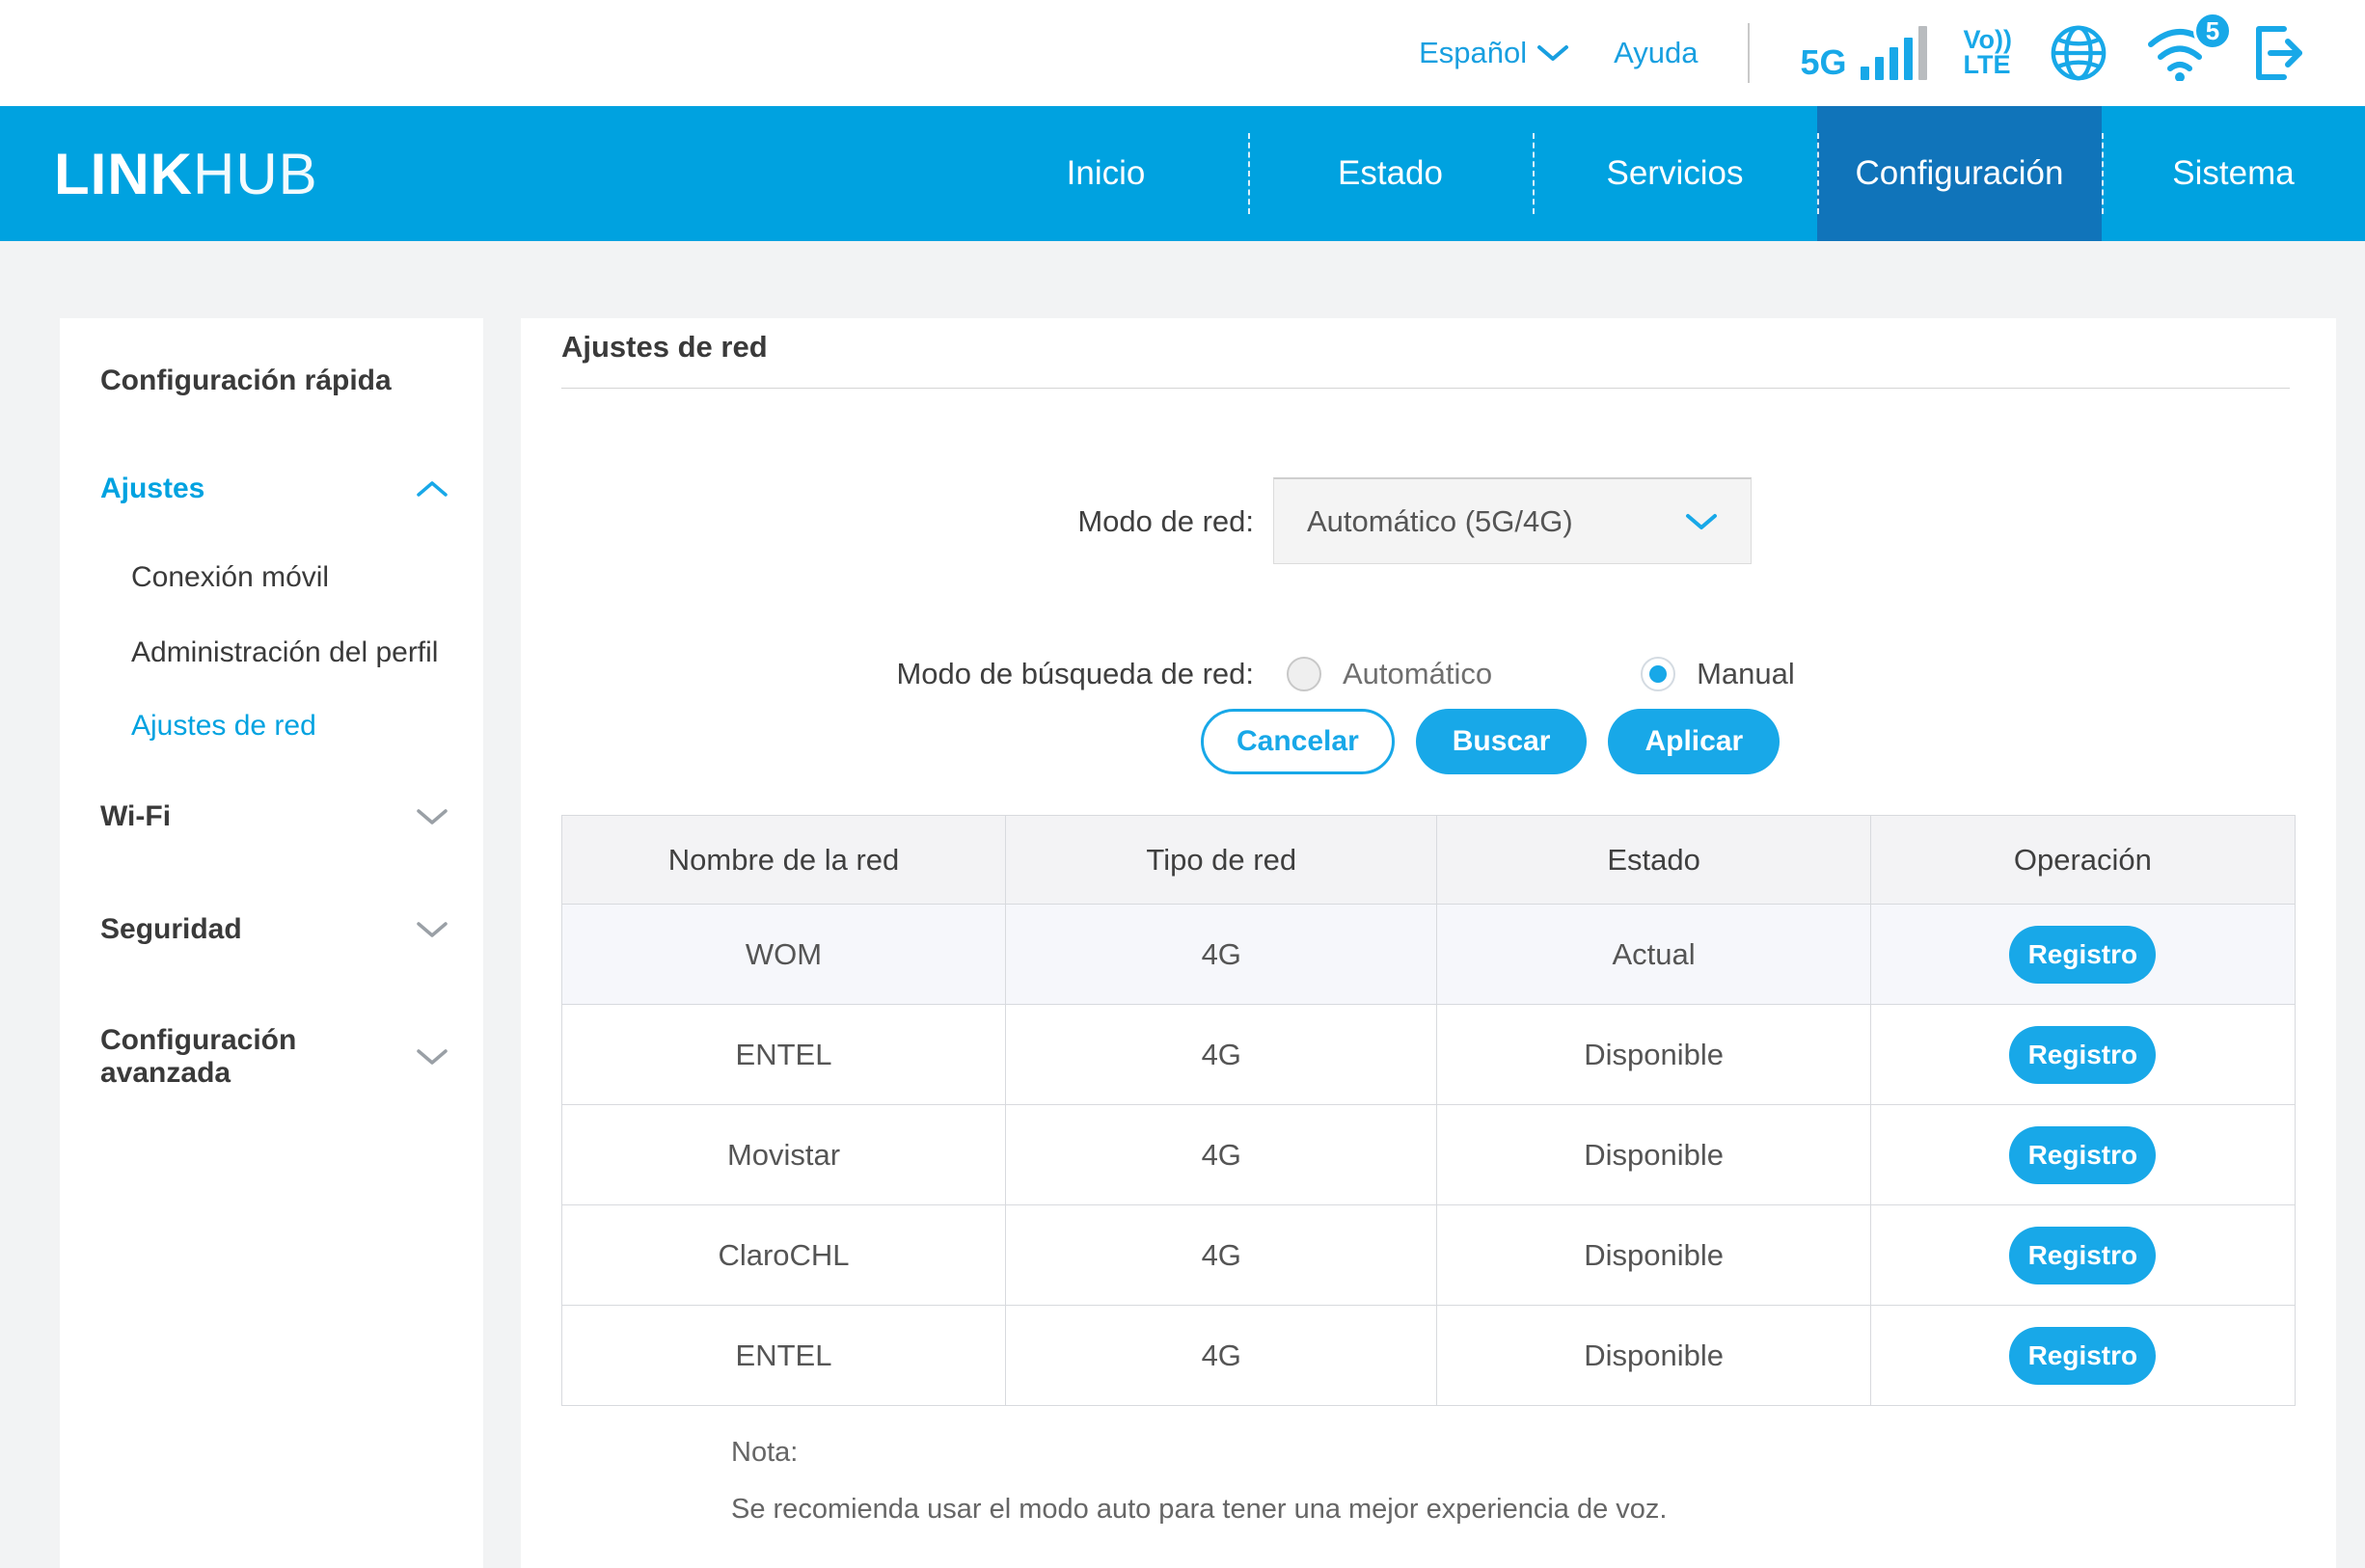  I want to click on network-mode-select: Automático (5G/4G), so click(1513, 520).